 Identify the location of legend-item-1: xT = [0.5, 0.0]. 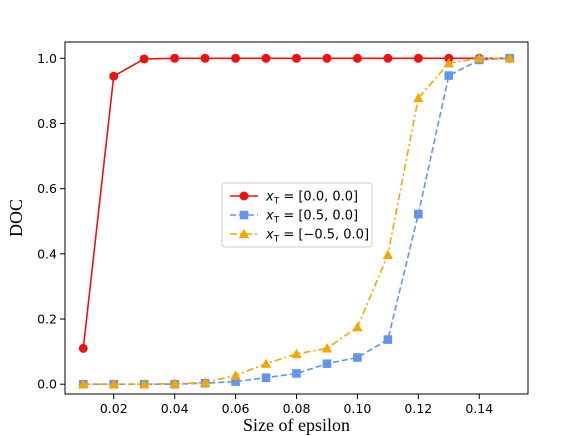
(294, 217).